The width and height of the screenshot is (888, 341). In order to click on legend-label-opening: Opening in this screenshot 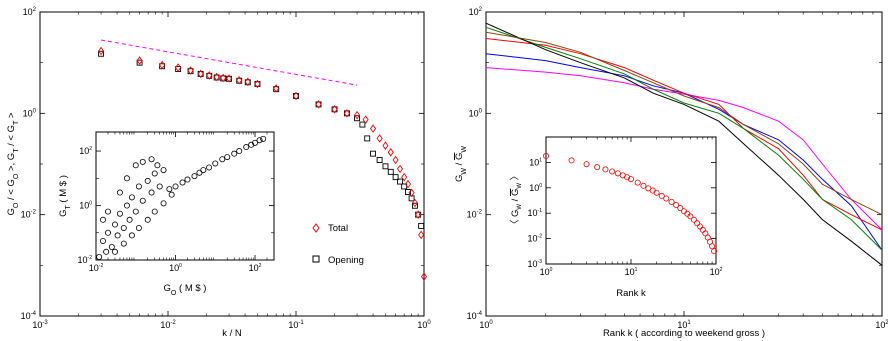, I will do `click(346, 260)`.